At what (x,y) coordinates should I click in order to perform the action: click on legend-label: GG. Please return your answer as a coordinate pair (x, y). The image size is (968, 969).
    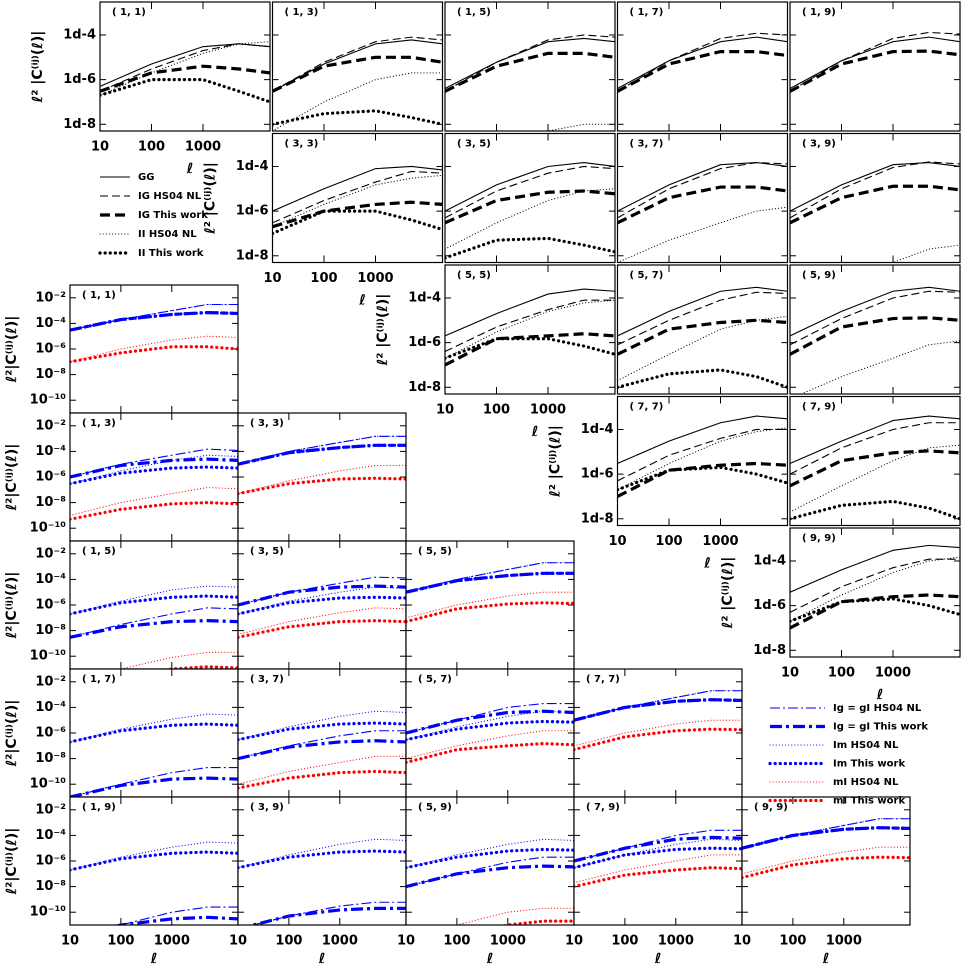
    Looking at the image, I should click on (146, 177).